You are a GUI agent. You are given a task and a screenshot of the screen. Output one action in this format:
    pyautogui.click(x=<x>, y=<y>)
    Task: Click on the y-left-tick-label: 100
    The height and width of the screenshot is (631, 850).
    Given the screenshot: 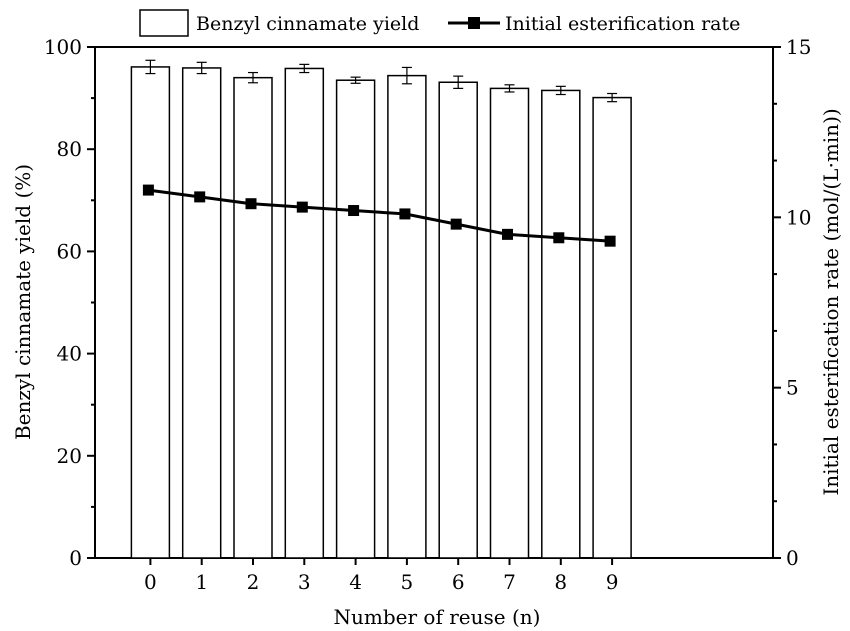 What is the action you would take?
    pyautogui.click(x=63, y=47)
    